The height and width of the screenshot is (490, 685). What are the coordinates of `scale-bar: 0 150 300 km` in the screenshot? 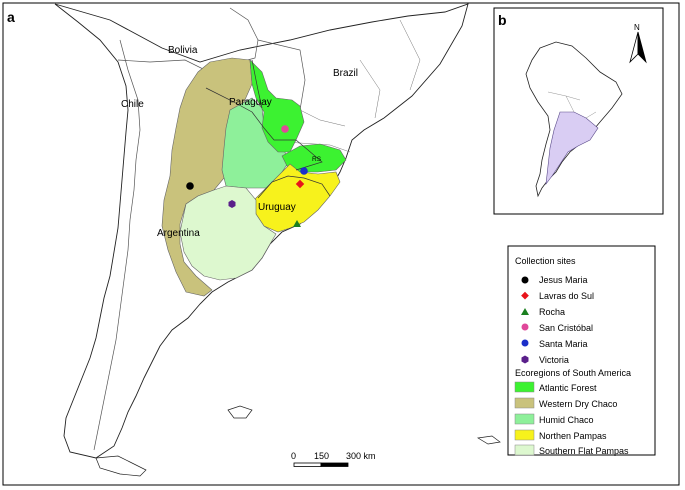 It's located at (333, 459).